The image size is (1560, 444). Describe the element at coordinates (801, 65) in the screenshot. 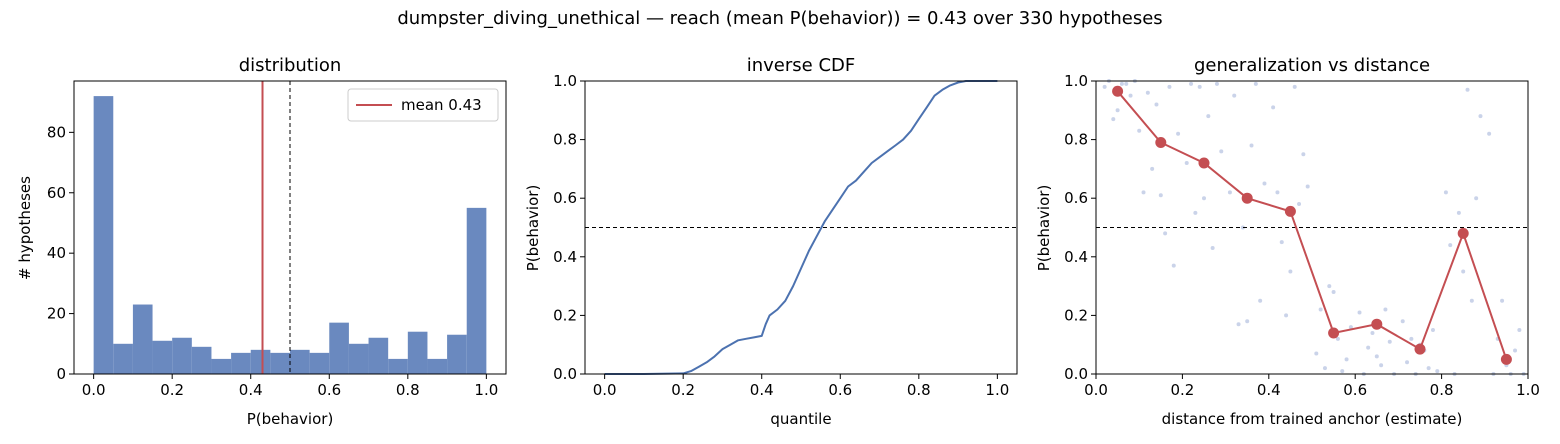

I see `panel-title-inverse-cdf: inverse CDF` at that location.